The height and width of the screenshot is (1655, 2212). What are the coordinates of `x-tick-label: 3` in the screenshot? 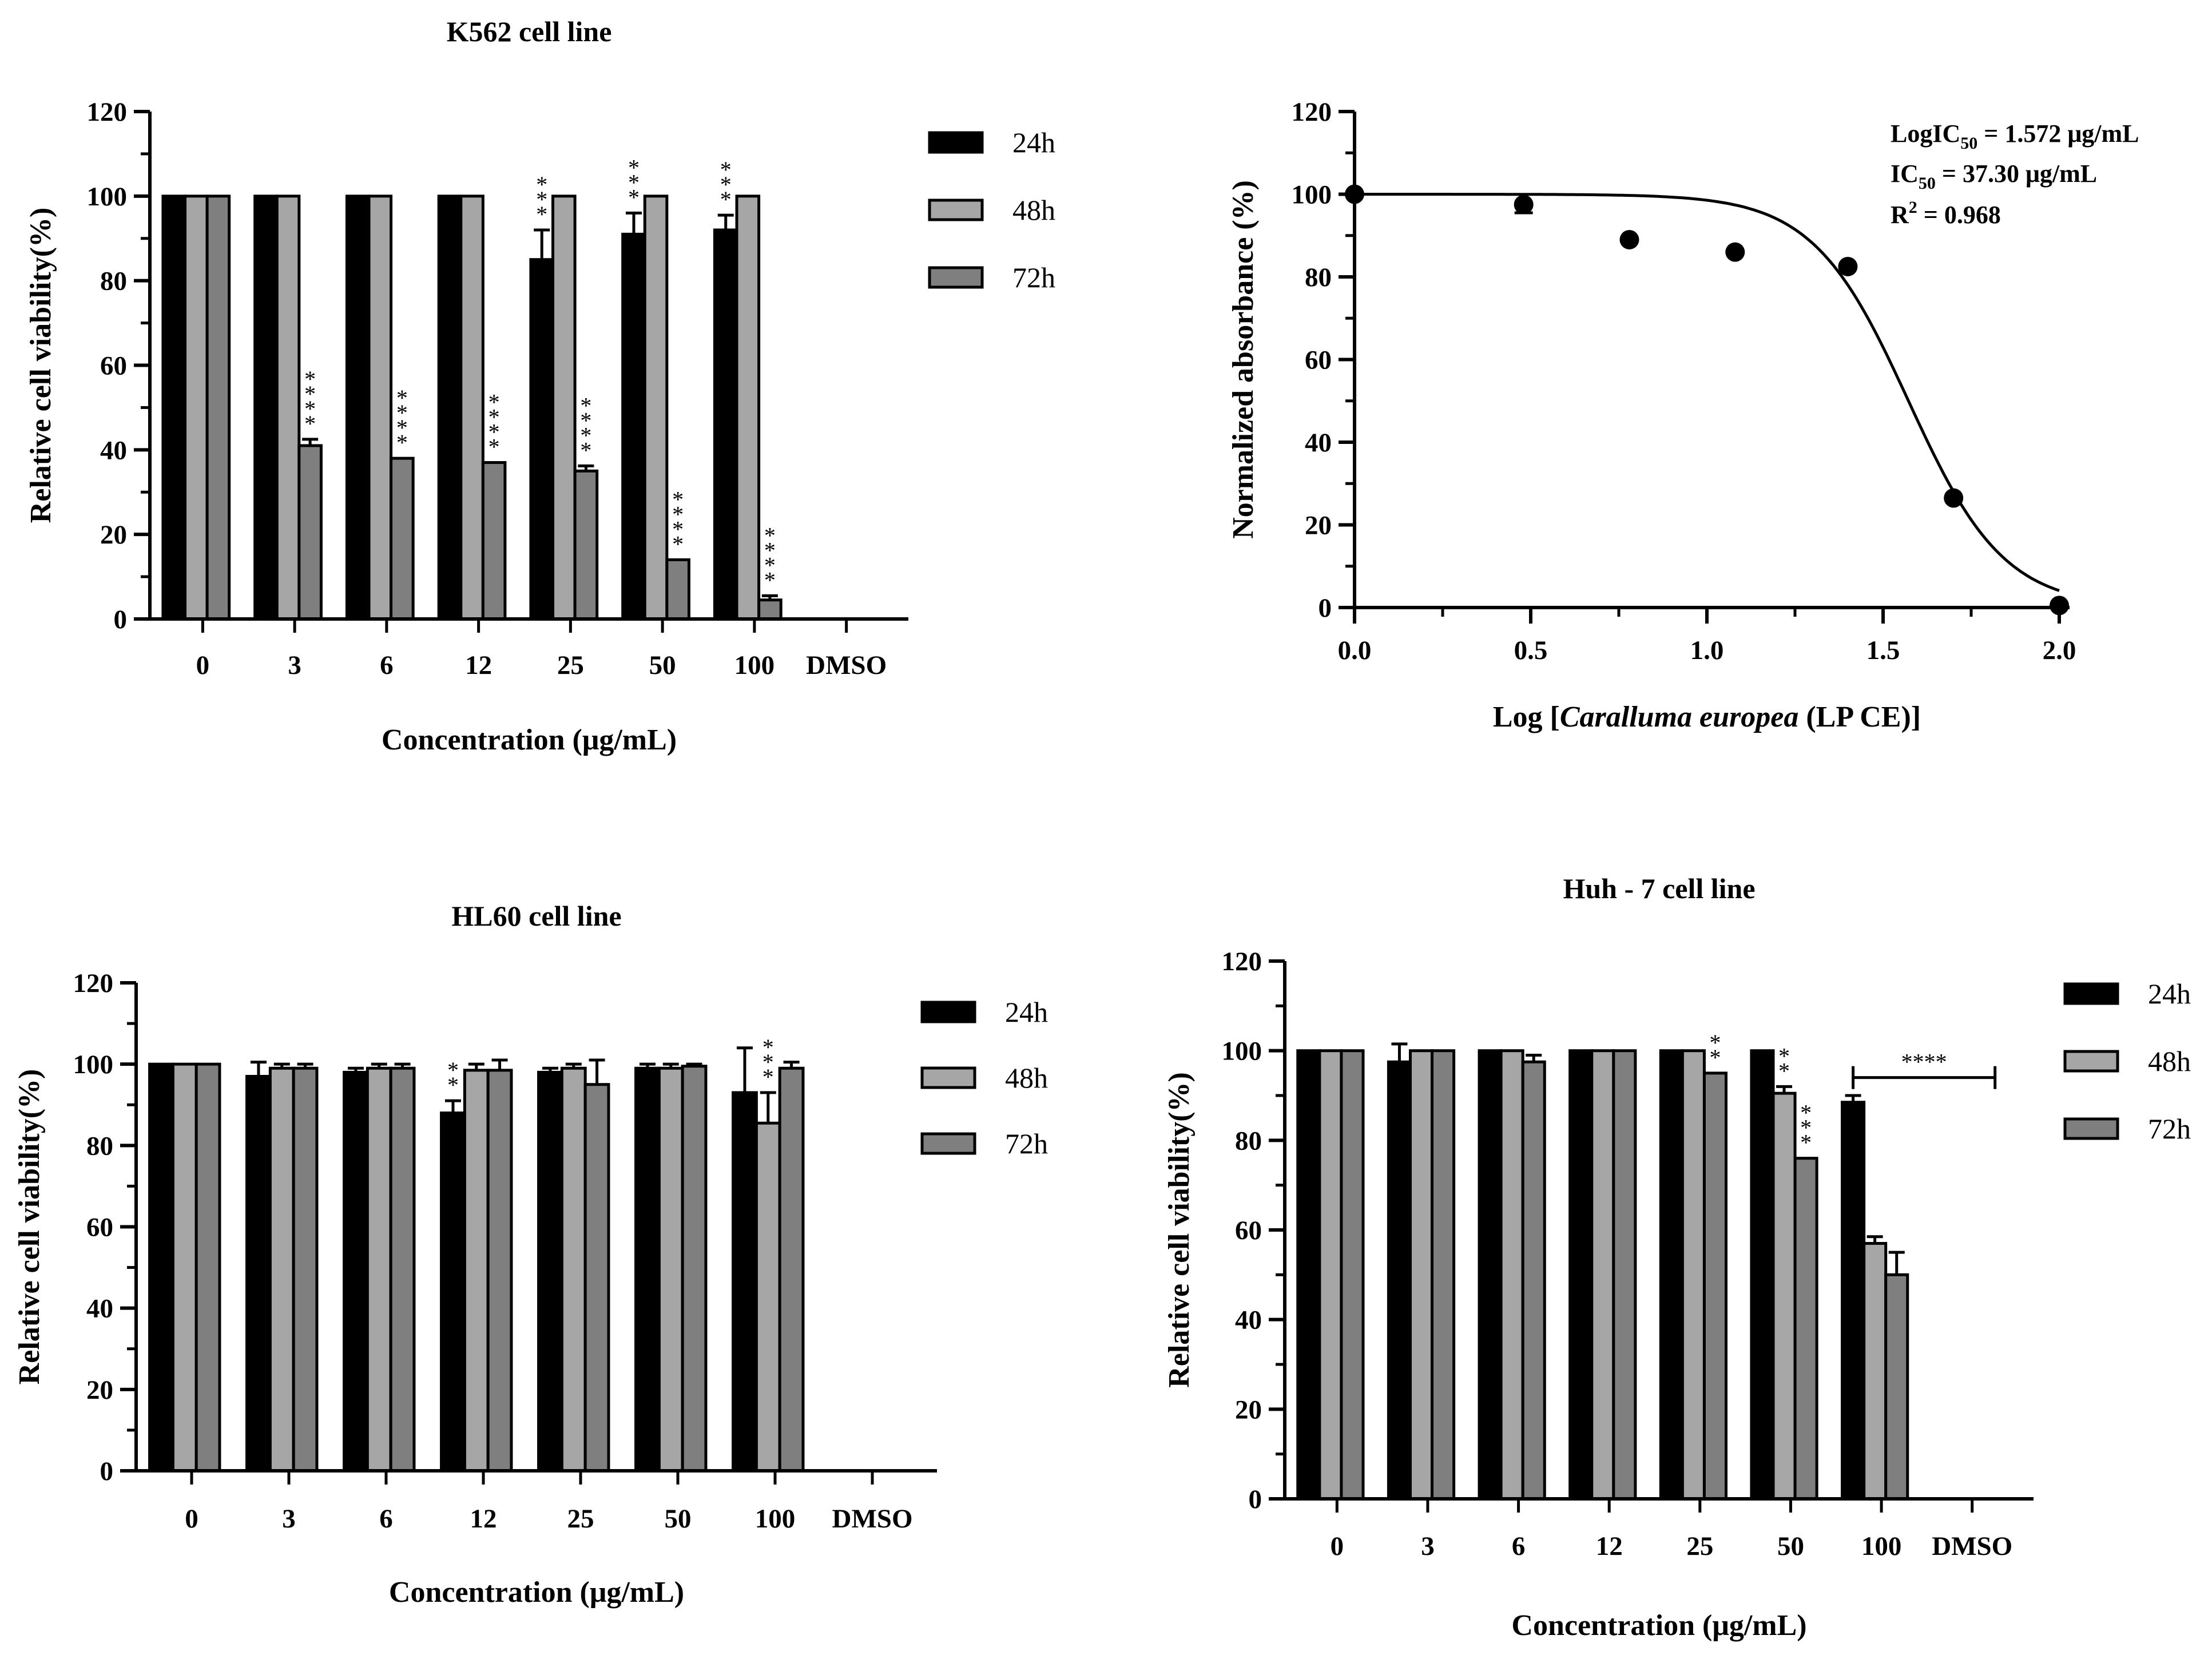 It's located at (1428, 1546).